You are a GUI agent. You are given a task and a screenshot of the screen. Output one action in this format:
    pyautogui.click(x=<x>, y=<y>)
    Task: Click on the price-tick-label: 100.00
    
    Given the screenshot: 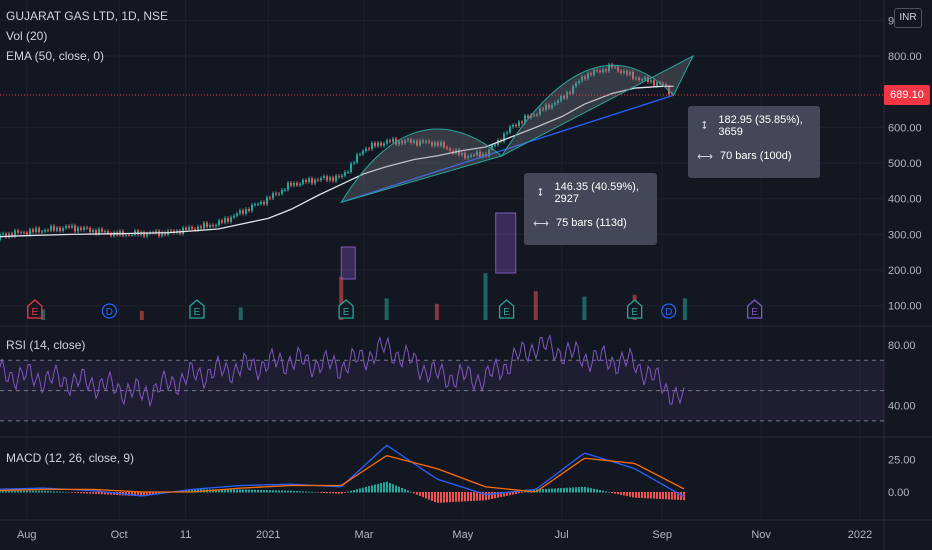 What is the action you would take?
    pyautogui.click(x=905, y=307)
    